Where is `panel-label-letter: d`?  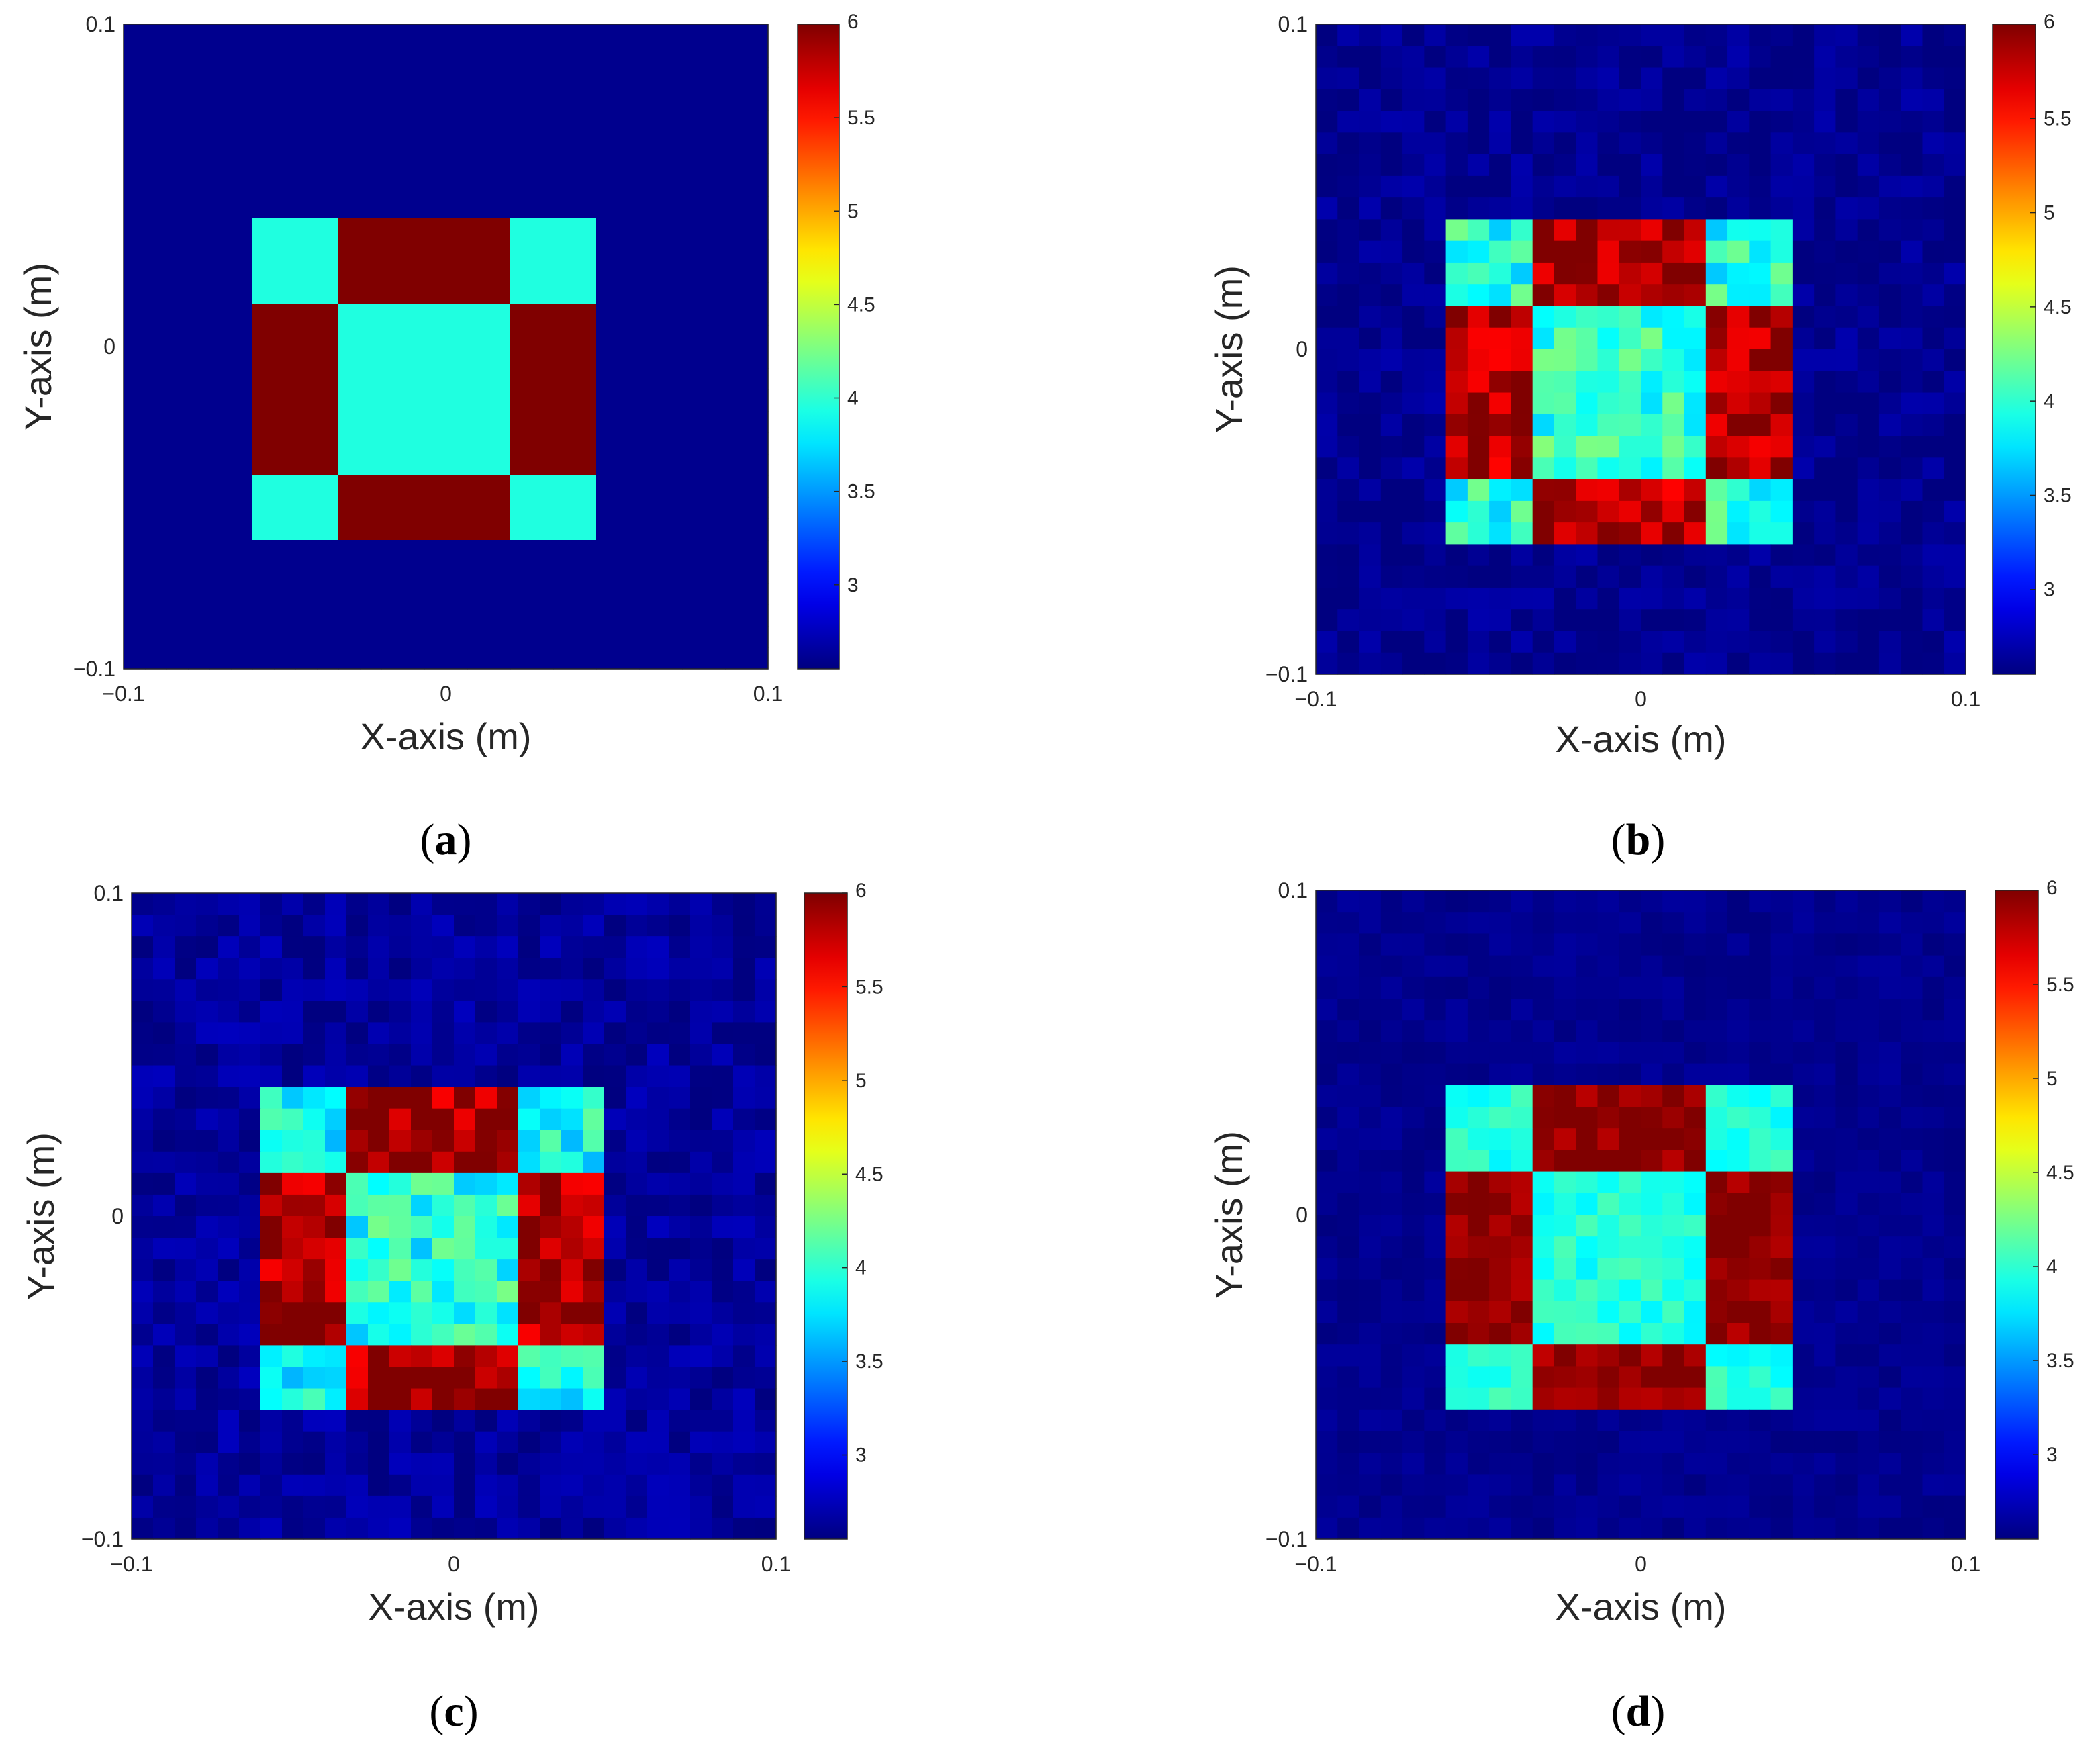
panel-label-letter: d is located at coordinates (1638, 1712).